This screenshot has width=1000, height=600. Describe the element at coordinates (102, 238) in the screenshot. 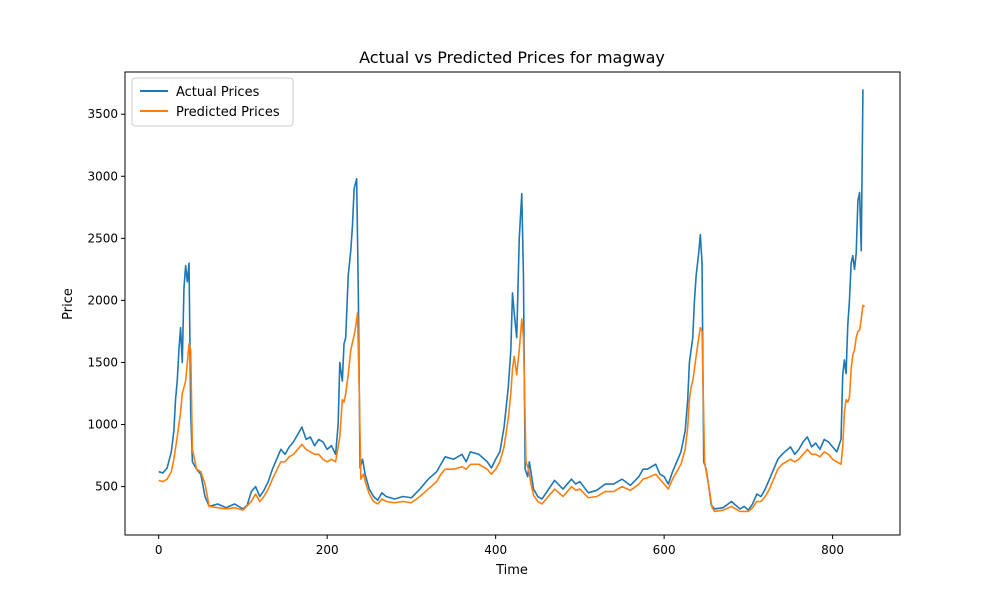

I see `y-tick-label: 2500` at that location.